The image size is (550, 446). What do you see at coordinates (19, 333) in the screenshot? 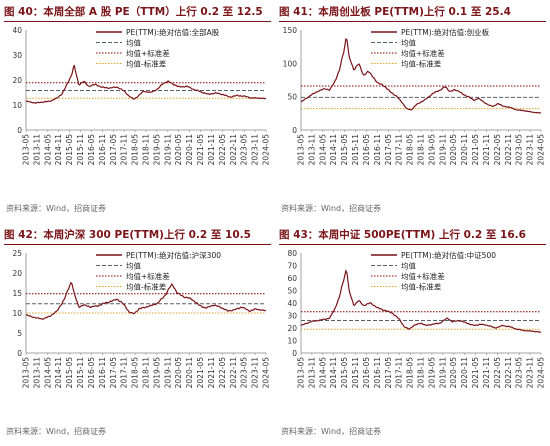
I see `y-tick-label: 5` at bounding box center [19, 333].